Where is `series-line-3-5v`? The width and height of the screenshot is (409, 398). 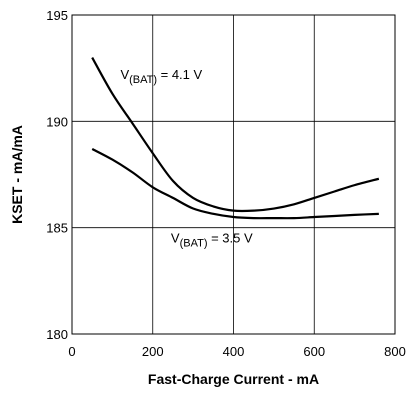
series-line-3-5v is located at coordinates (235, 184).